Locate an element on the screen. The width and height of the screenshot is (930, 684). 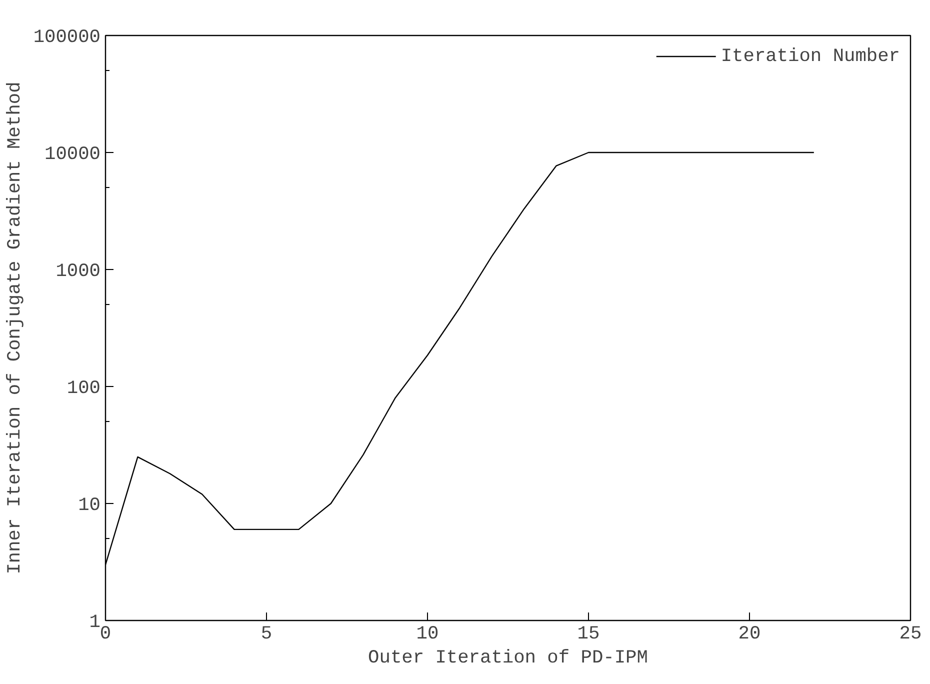
x-tick-label: 10 is located at coordinates (427, 633).